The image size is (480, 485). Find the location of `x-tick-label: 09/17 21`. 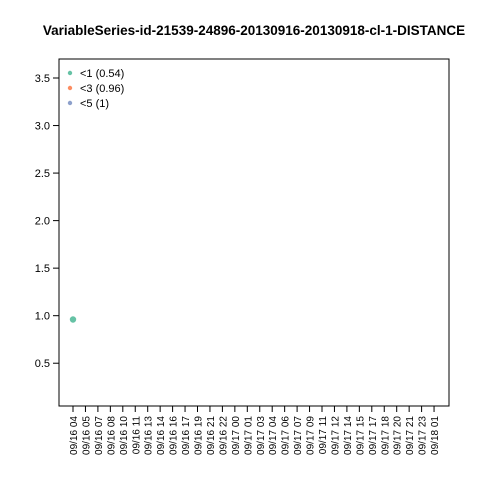

x-tick-label: 09/17 21 is located at coordinates (410, 435).